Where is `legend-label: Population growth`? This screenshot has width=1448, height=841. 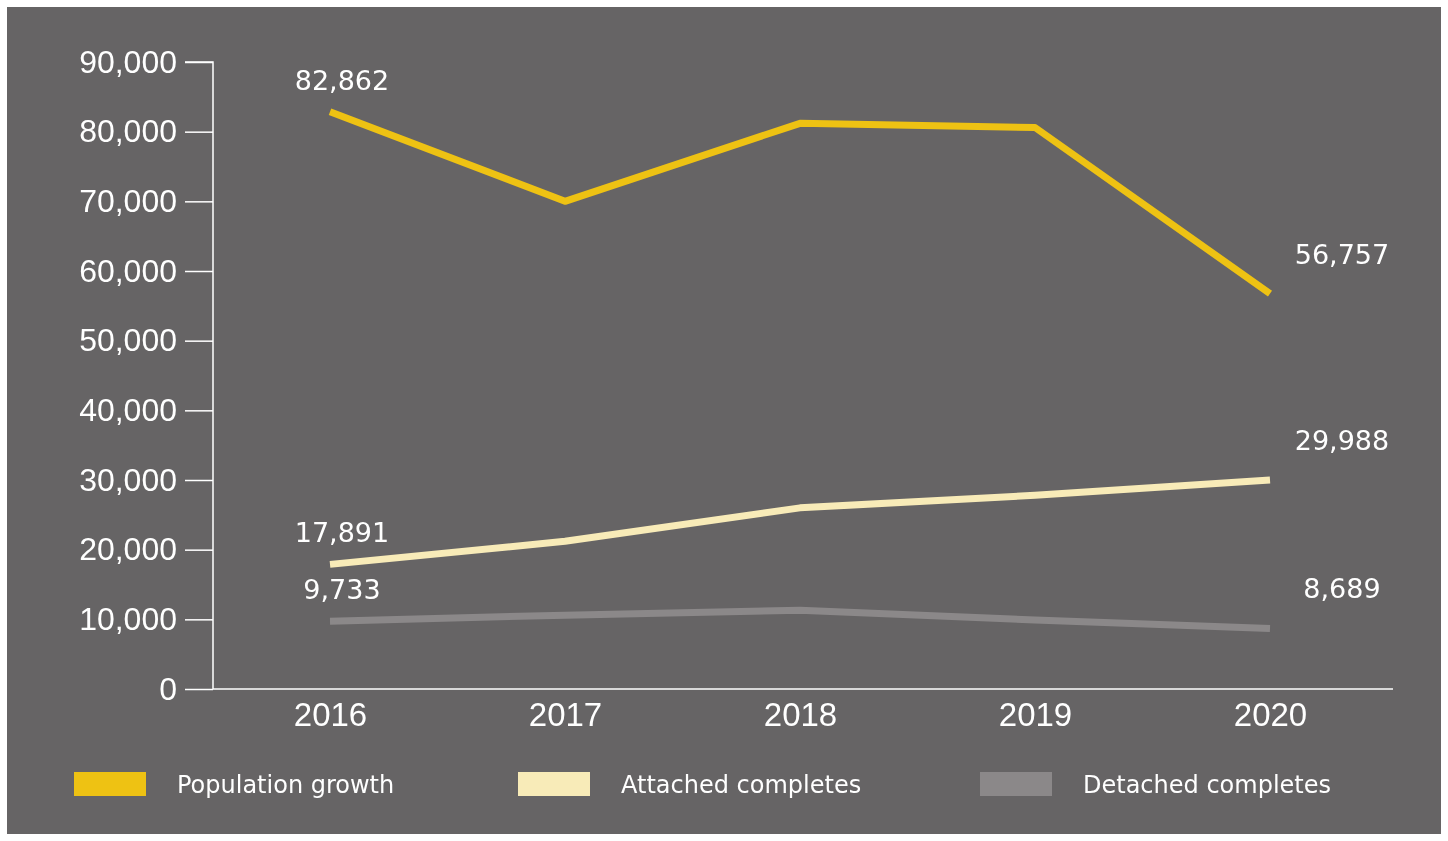 legend-label: Population growth is located at coordinates (286, 785).